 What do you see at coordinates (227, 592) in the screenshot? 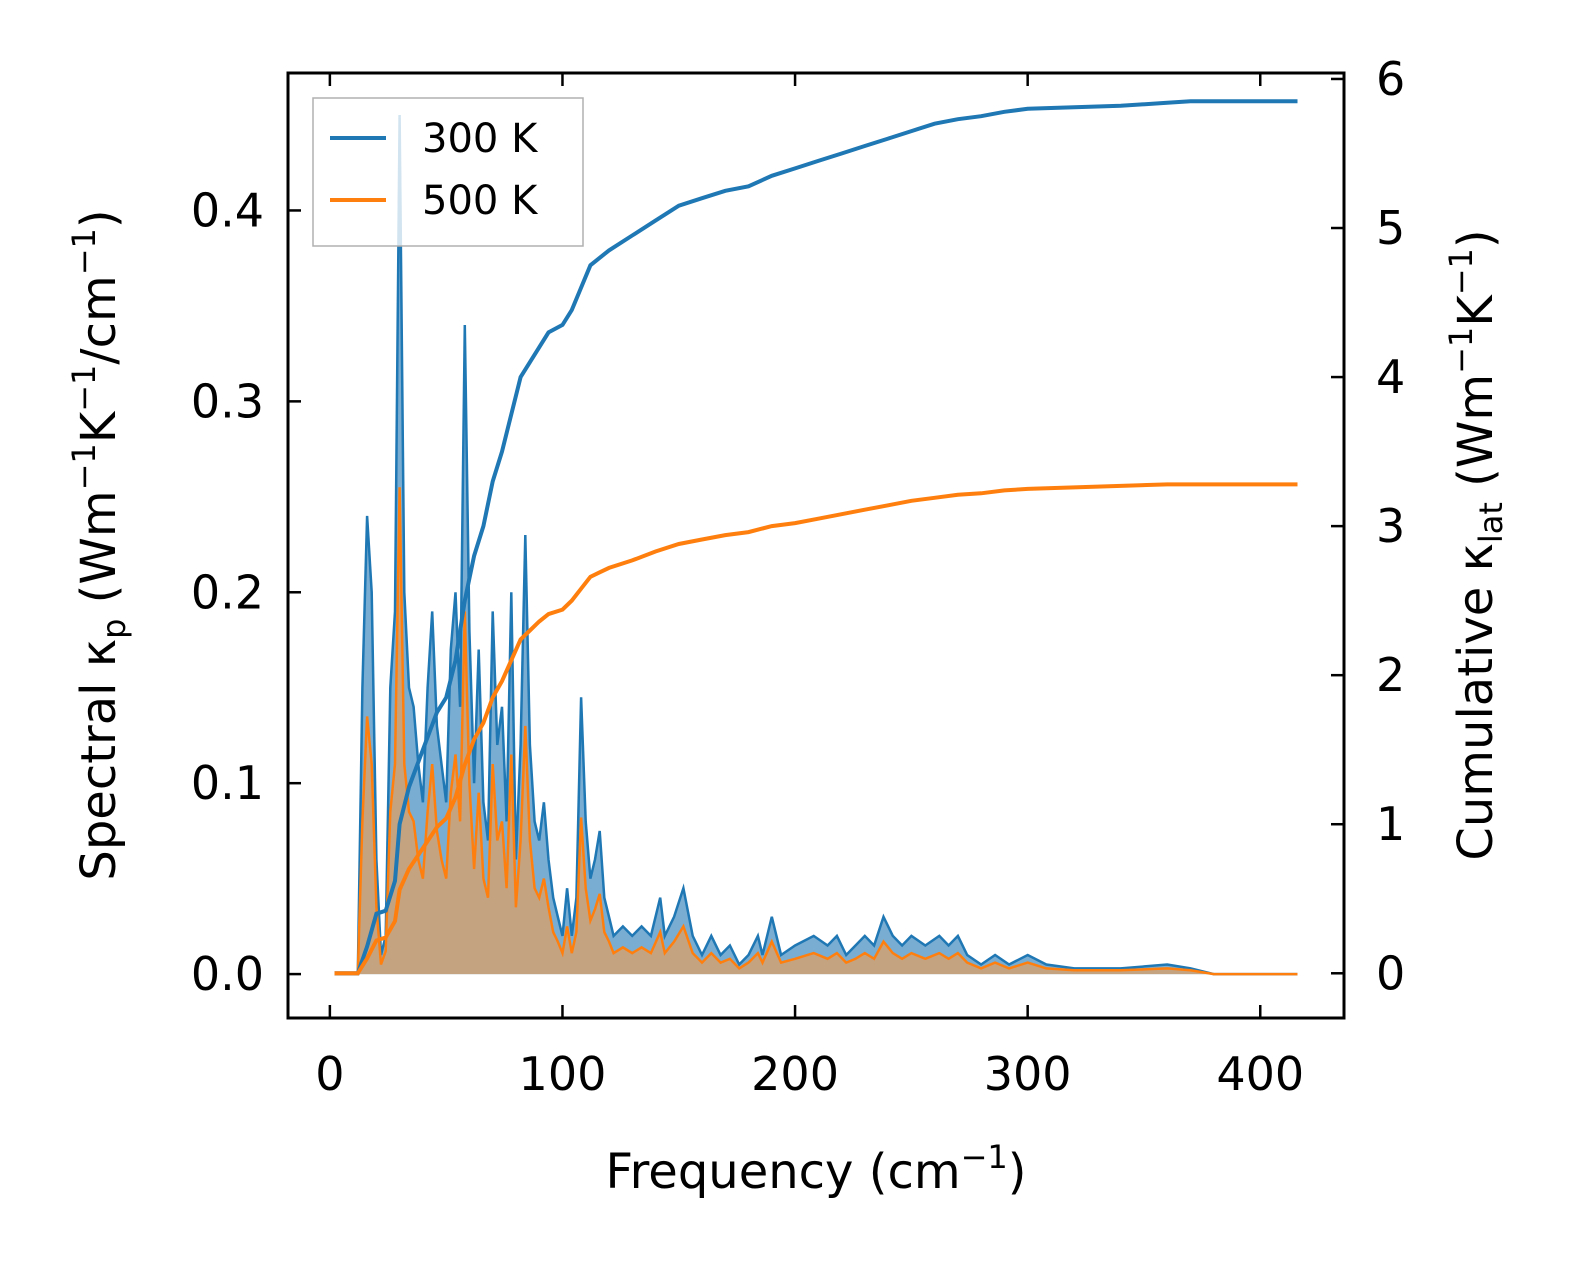
I see `y-left-tick-label: 0.2` at bounding box center [227, 592].